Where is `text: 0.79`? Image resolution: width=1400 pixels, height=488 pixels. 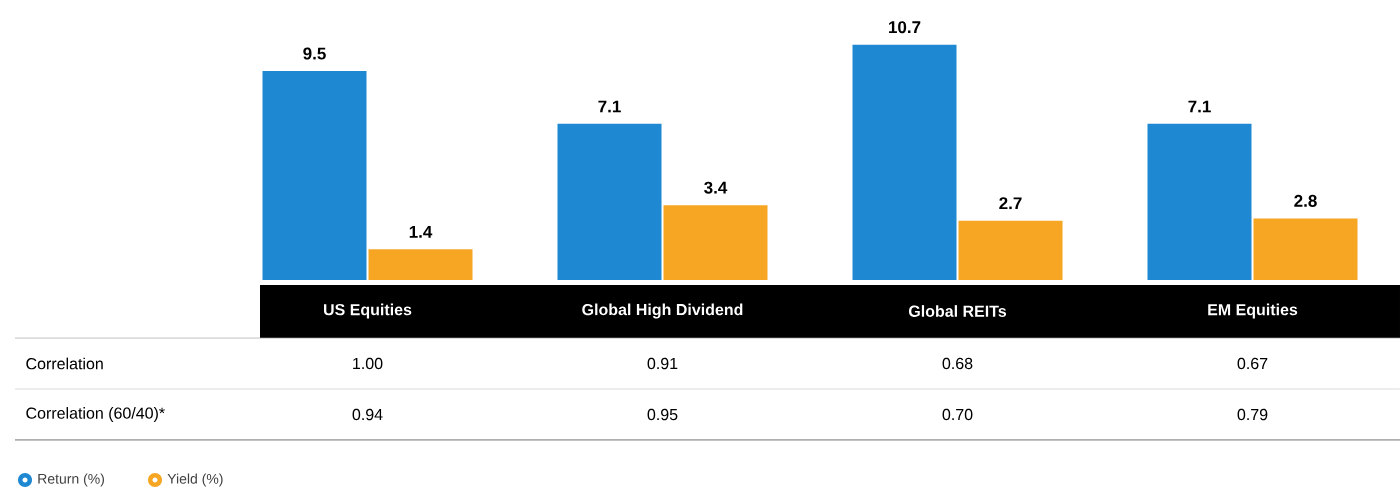 text: 0.79 is located at coordinates (1252, 414).